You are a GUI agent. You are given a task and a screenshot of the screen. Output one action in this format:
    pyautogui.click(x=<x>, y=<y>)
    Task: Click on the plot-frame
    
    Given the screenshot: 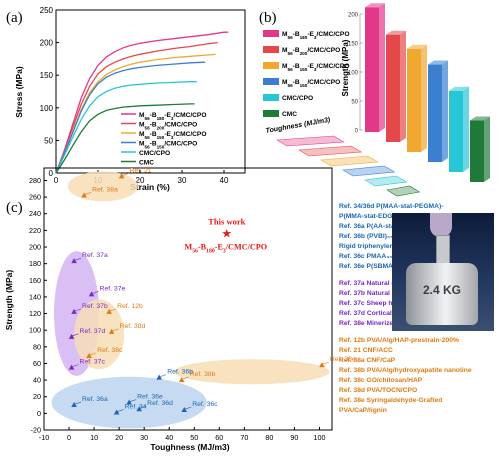 What is the action you would take?
    pyautogui.click(x=150, y=91)
    